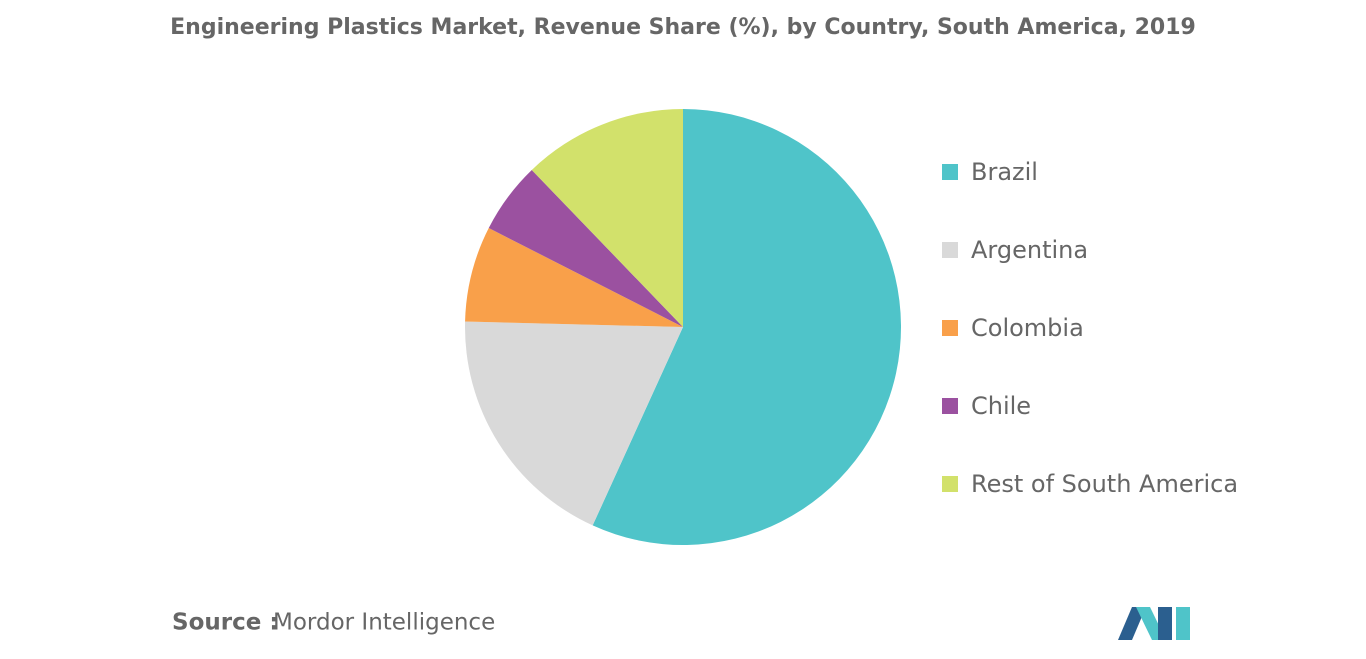 The height and width of the screenshot is (659, 1366). Describe the element at coordinates (1004, 172) in the screenshot. I see `legend-label: Brazil` at that location.